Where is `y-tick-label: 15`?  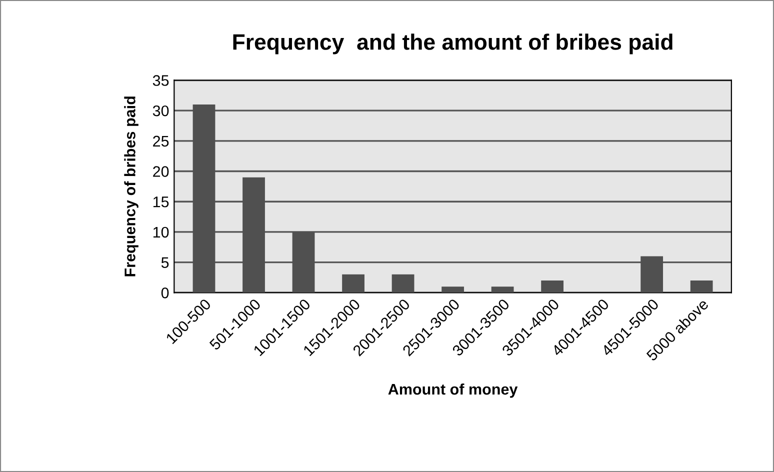
y-tick-label: 15 is located at coordinates (161, 202).